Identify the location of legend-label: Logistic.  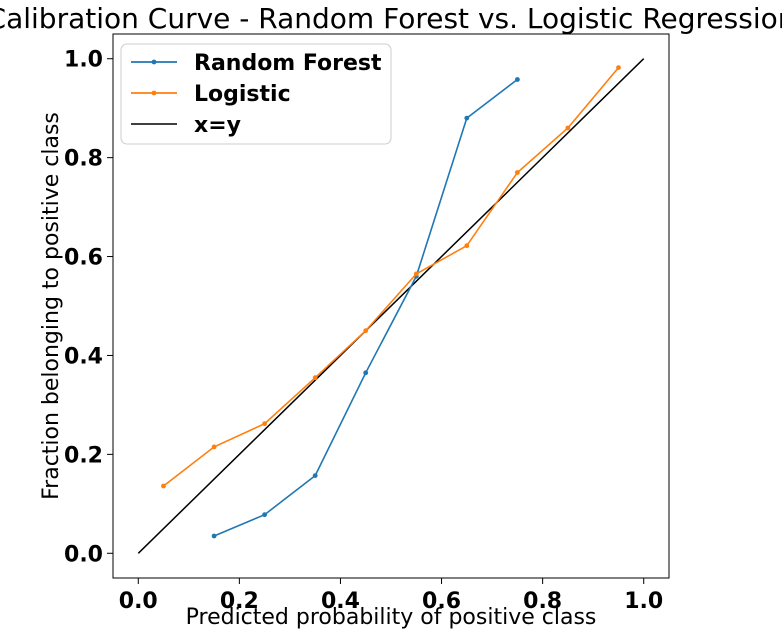
(242, 94).